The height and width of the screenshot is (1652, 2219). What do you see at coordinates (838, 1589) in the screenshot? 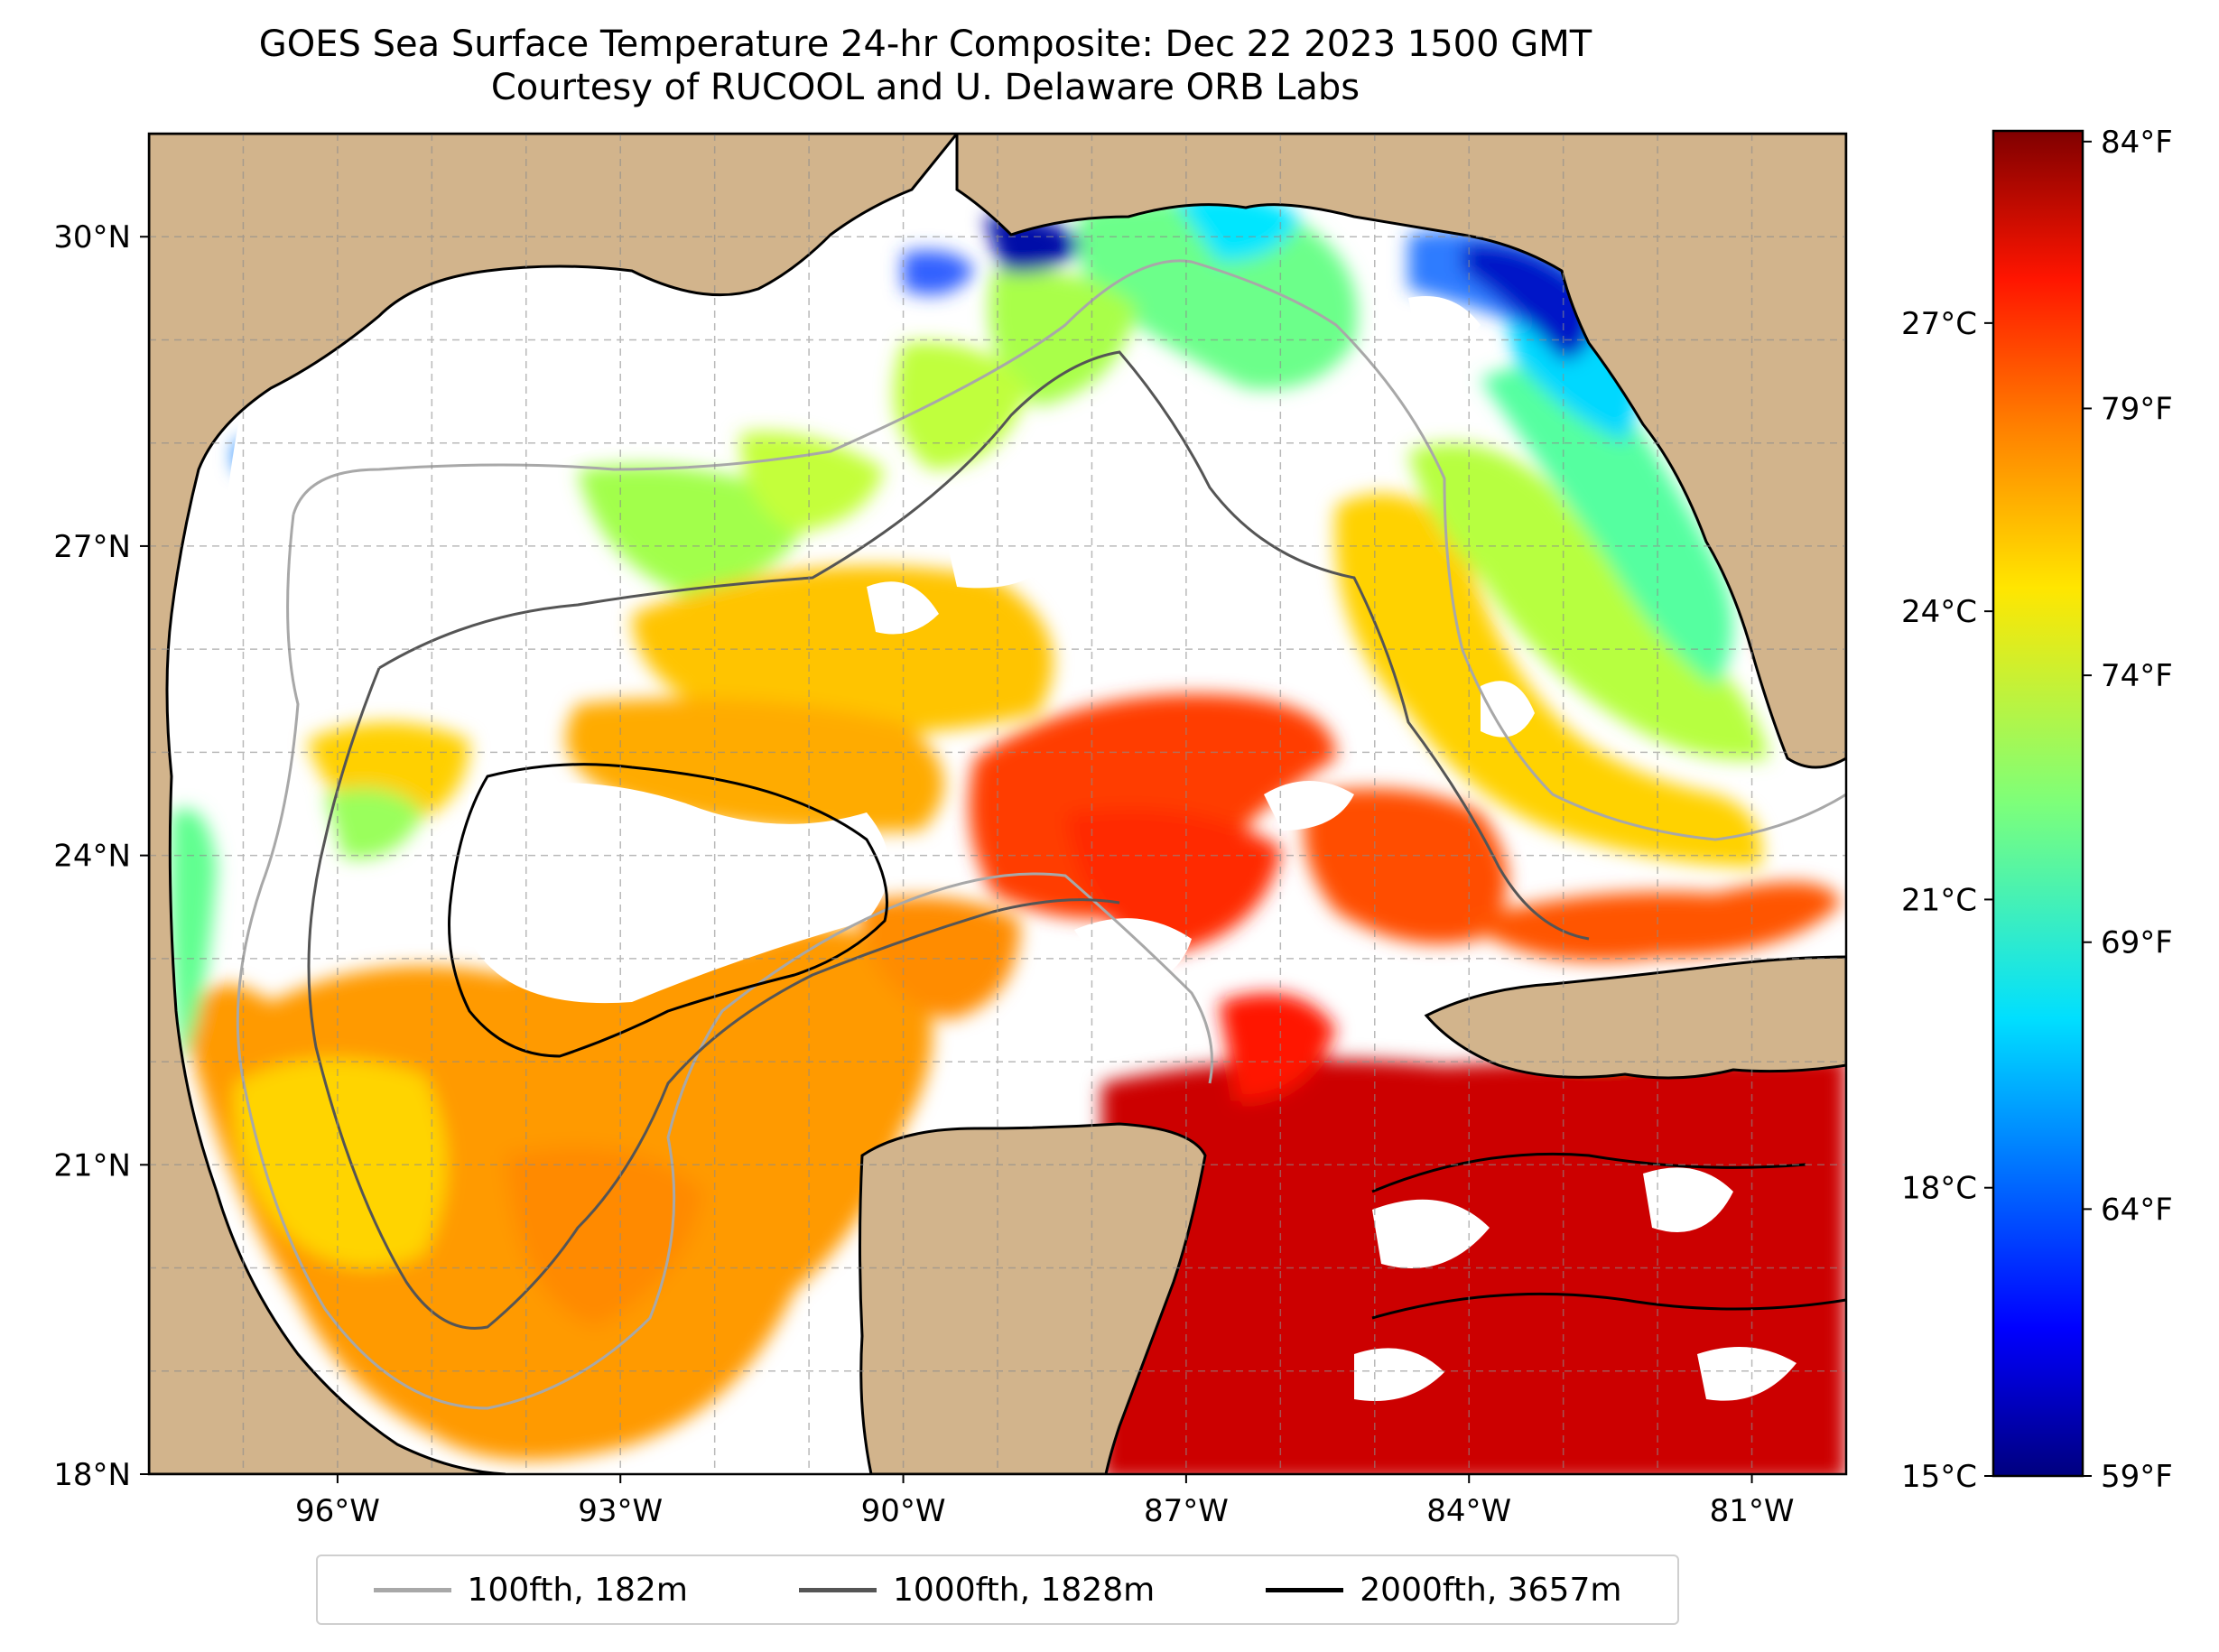
I see `legend-swatch-1000fth` at bounding box center [838, 1589].